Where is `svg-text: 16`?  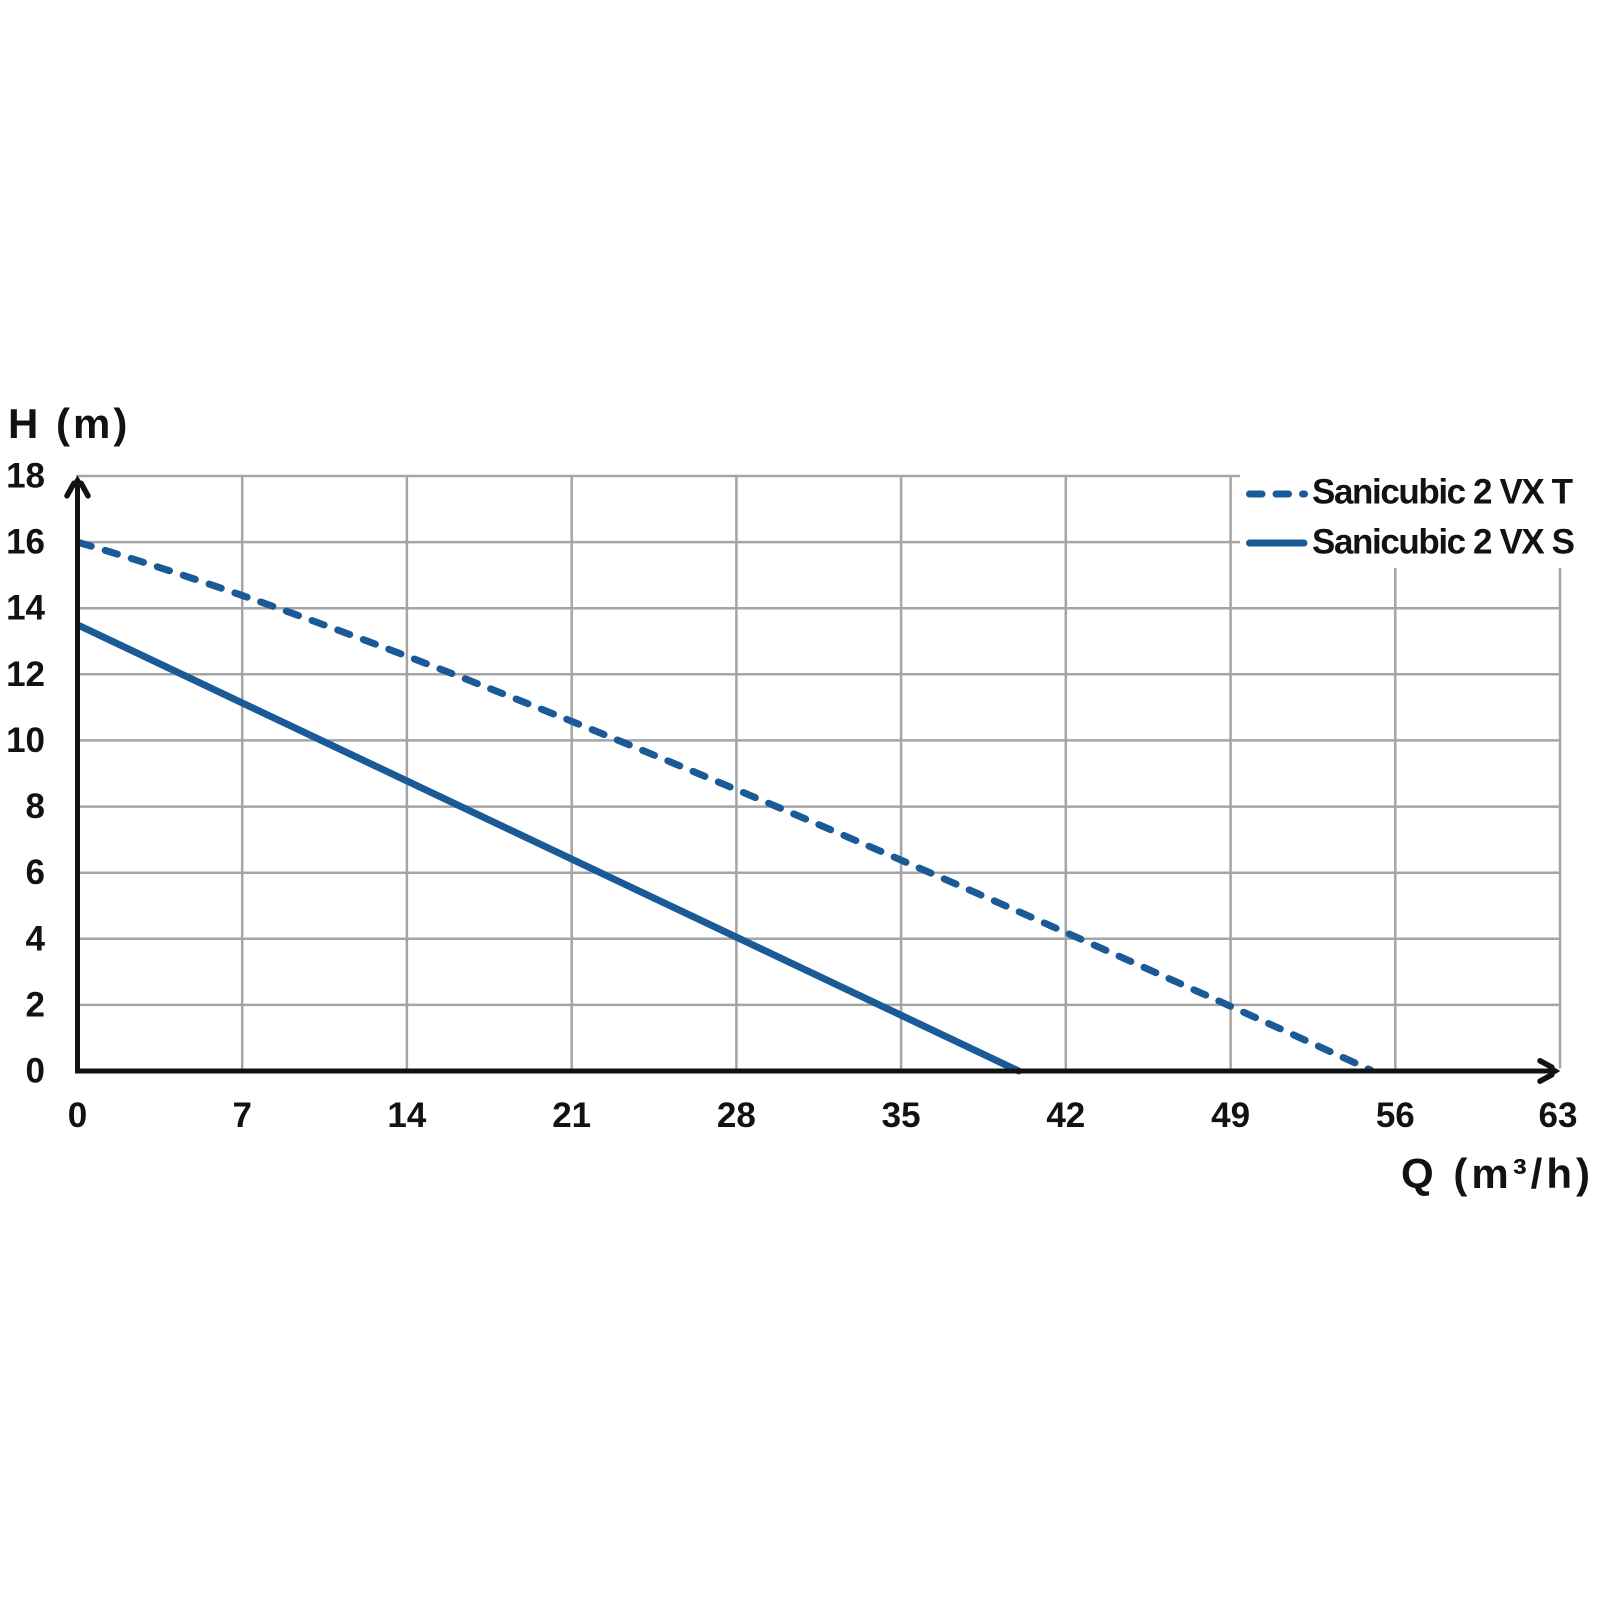
svg-text: 16 is located at coordinates (25, 542).